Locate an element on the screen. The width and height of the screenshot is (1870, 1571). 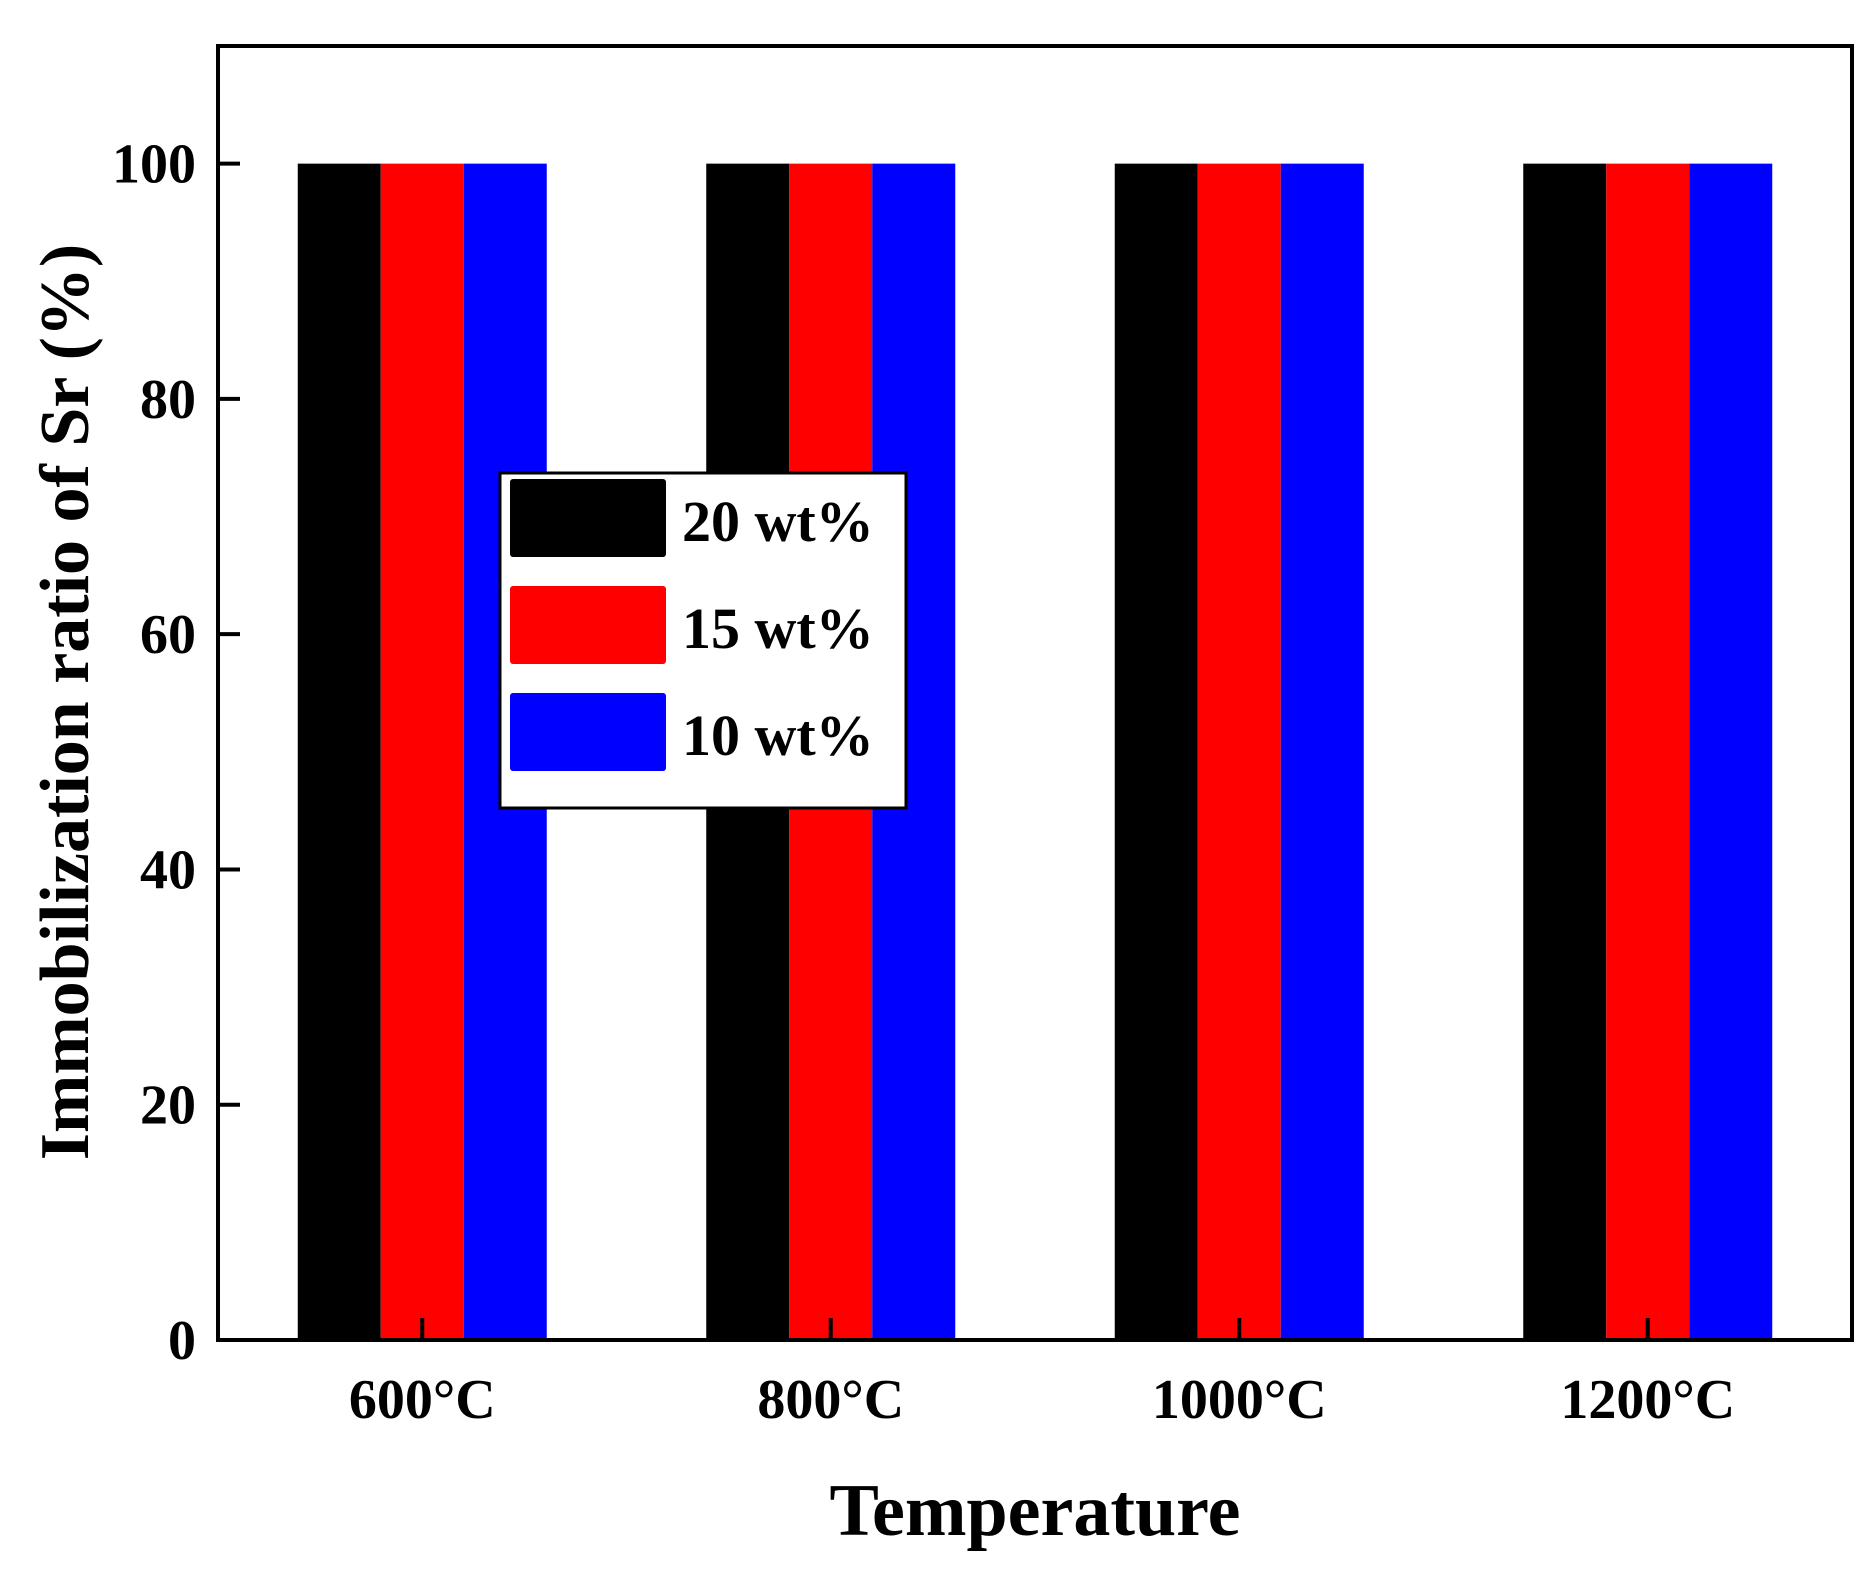
bar-20-wt--1200c is located at coordinates (1565, 752).